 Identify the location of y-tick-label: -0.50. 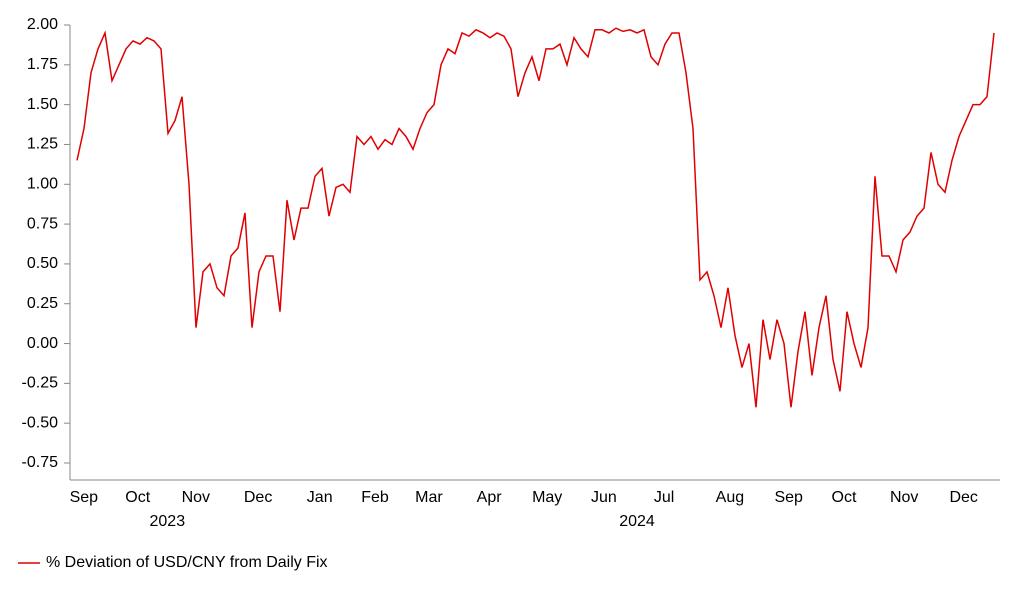
(40, 422).